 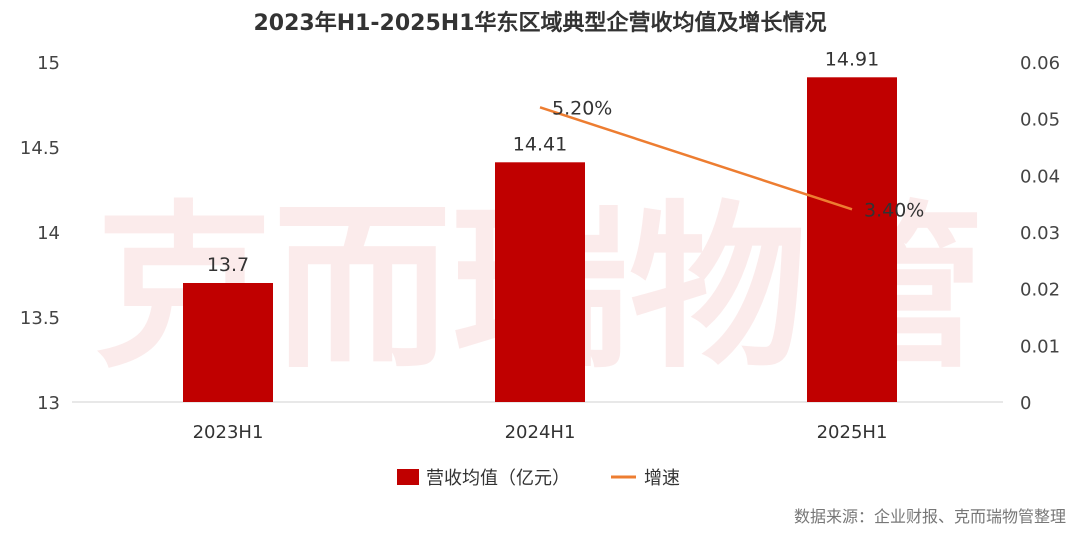 I want to click on right-tick-label: 0.06, so click(x=1040, y=63).